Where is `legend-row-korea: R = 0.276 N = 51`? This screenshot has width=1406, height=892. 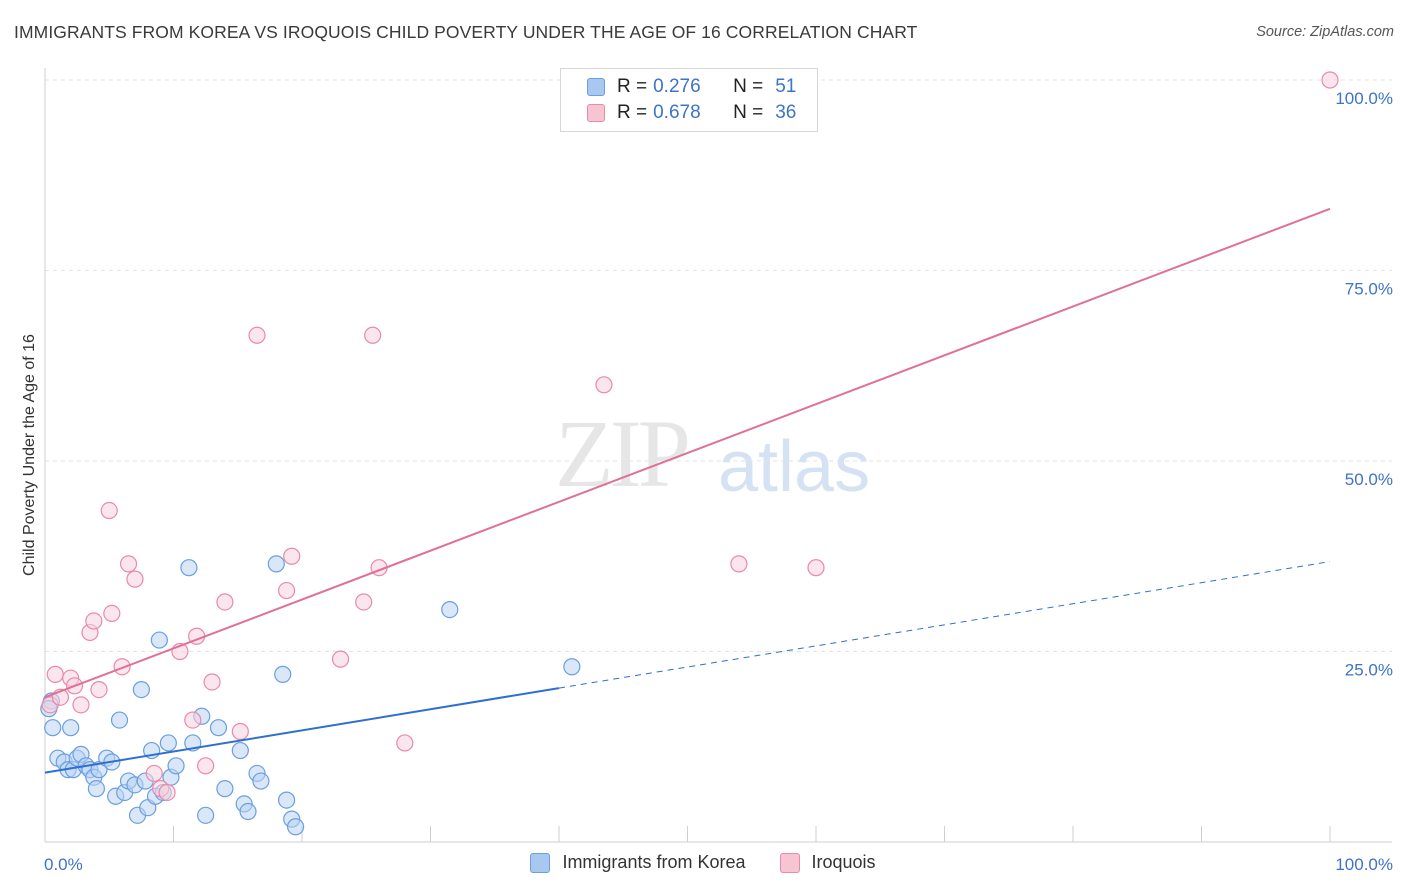
legend-row-korea: R = 0.276 N = 51 is located at coordinates (691, 87).